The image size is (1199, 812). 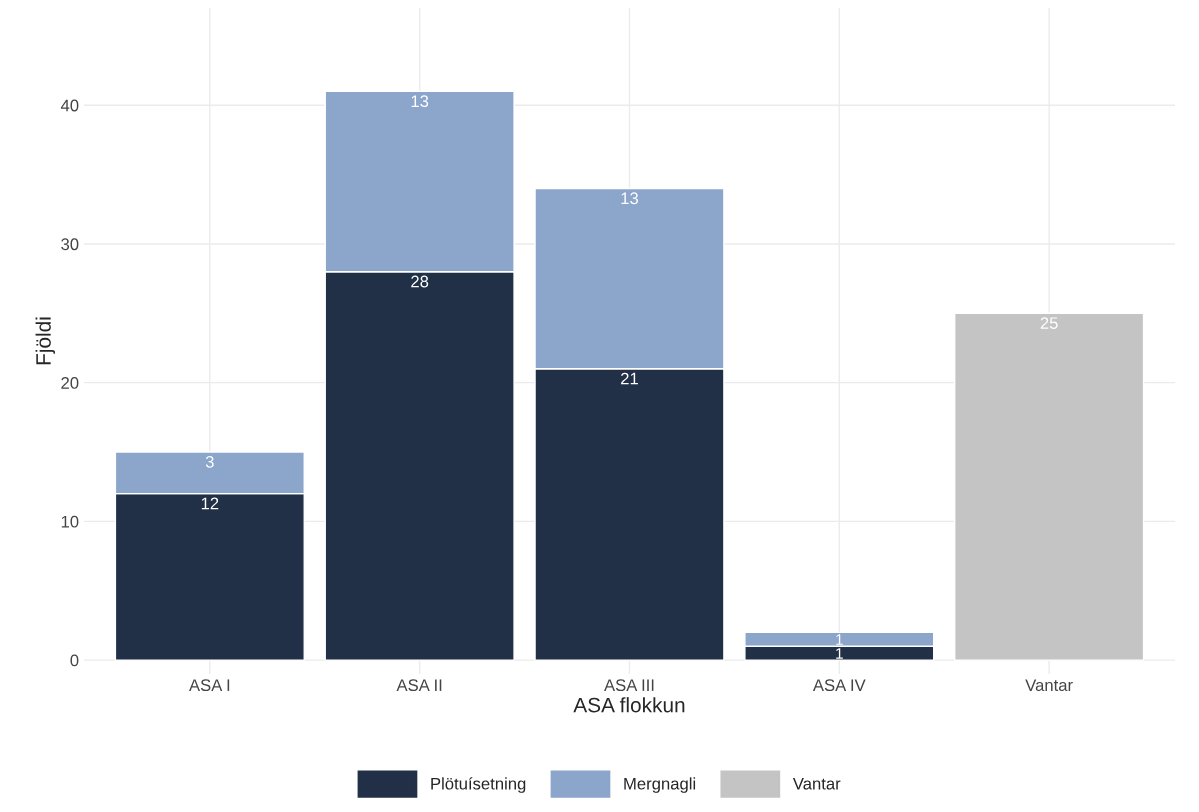 I want to click on y-tick-label: 40, so click(x=69, y=105).